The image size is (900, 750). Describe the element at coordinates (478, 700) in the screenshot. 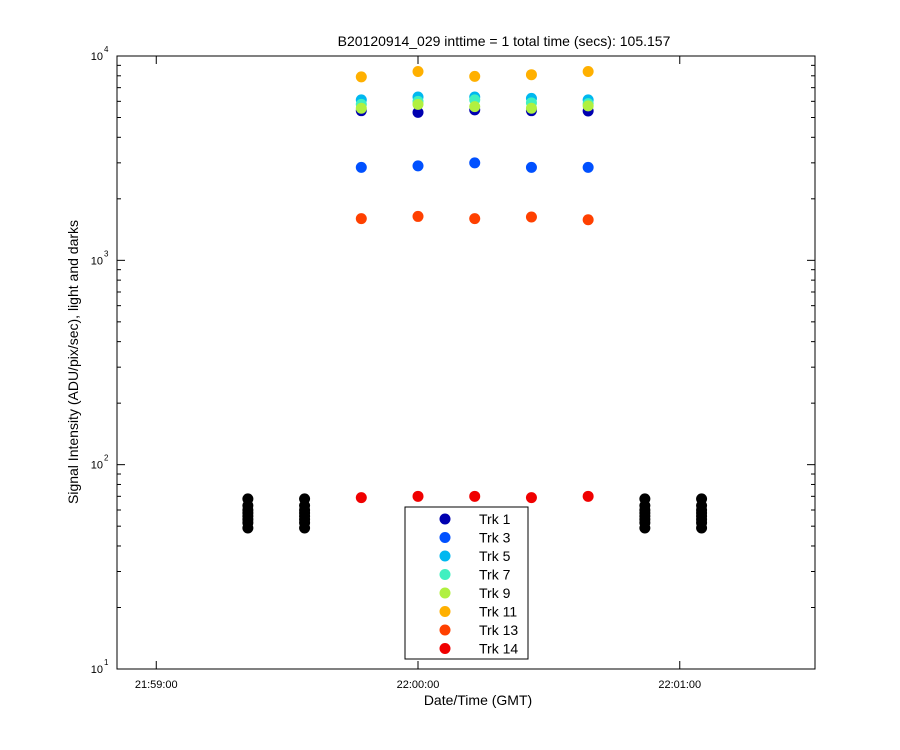

I see `x-axis-label: Date/Time (GMT)` at that location.